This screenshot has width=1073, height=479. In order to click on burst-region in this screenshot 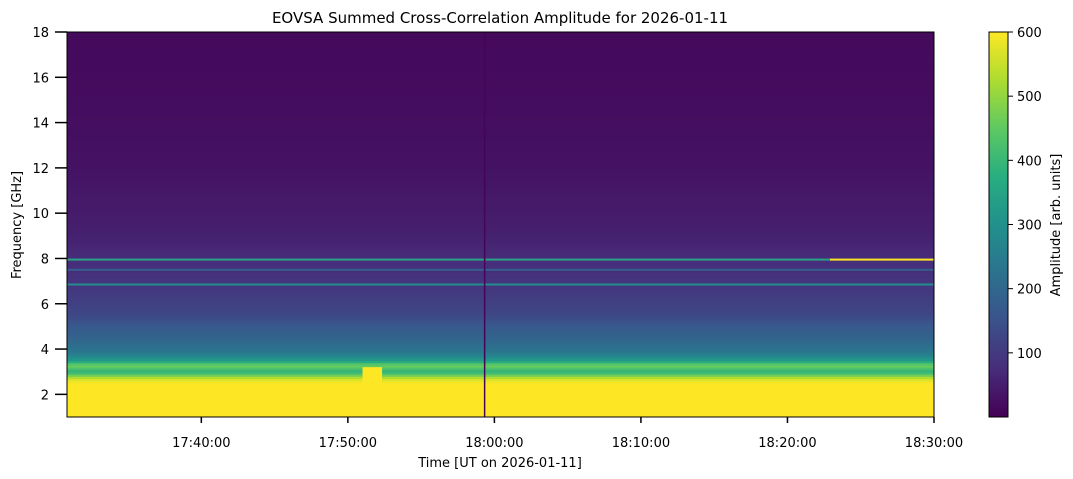, I will do `click(372, 392)`.